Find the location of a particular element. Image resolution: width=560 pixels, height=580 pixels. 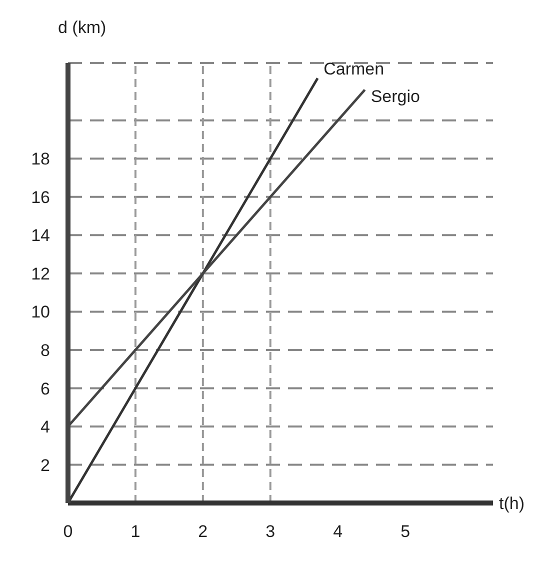

y-tick-label: 16 is located at coordinates (40, 197).